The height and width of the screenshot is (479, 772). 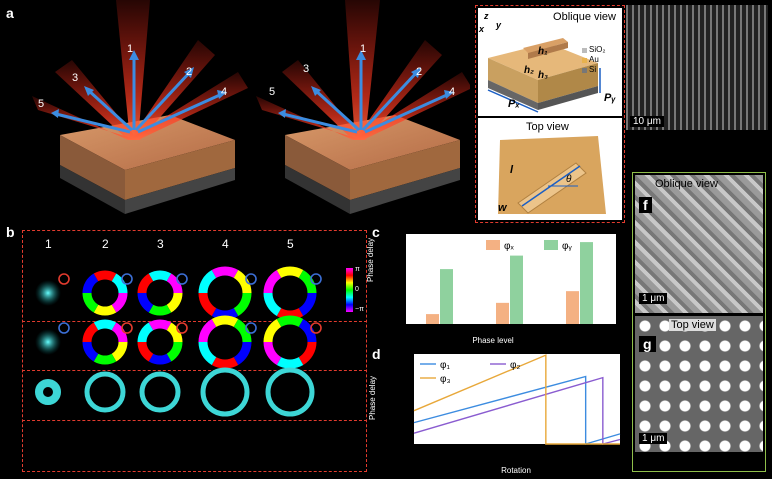 I want to click on chart-d-ytick: −π, so click(x=405, y=445).